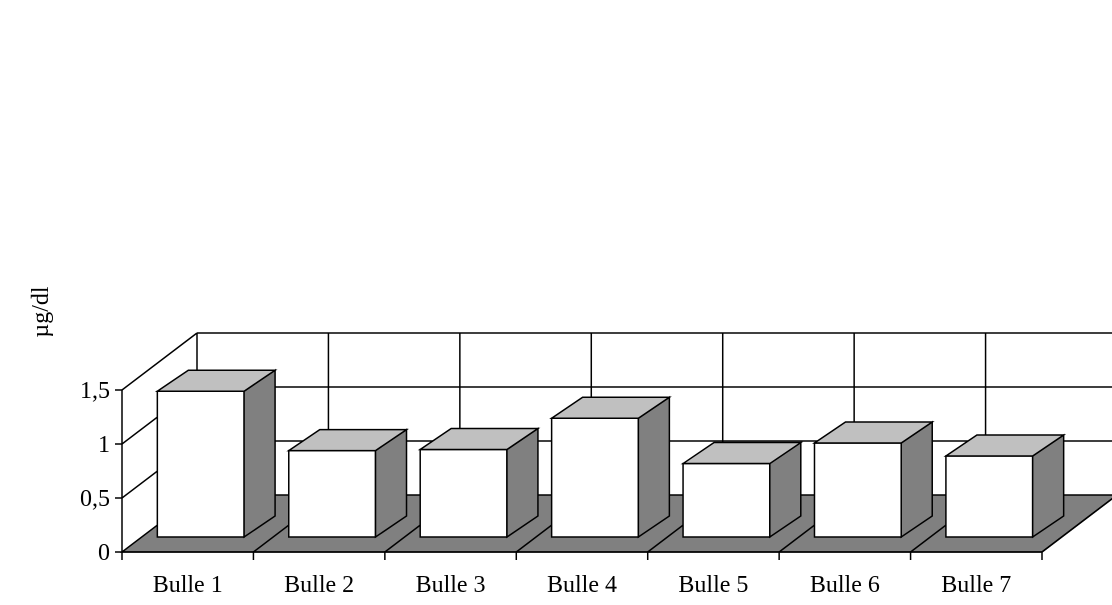 This screenshot has width=1112, height=605. I want to click on x-tick-label: Bulle 7, so click(976, 585).